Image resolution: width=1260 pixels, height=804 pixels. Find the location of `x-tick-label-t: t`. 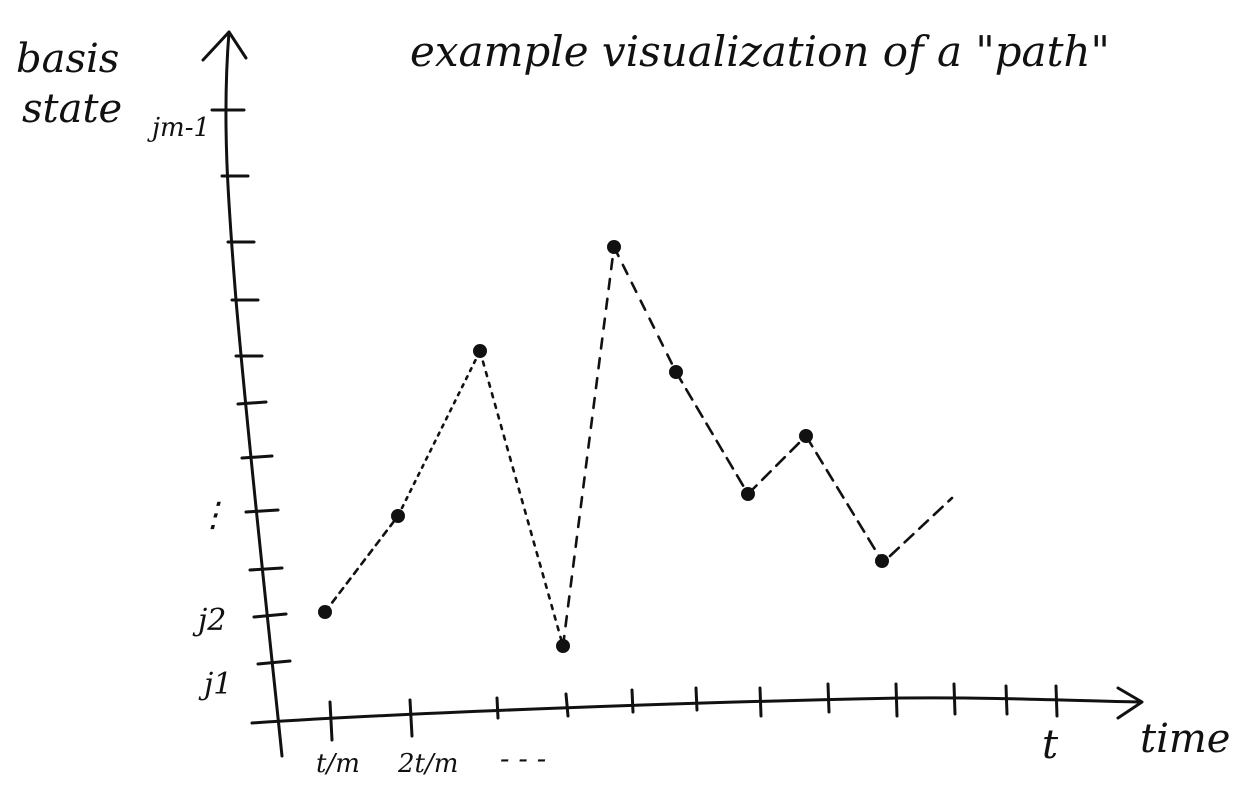

x-tick-label-t: t is located at coordinates (1050, 745).